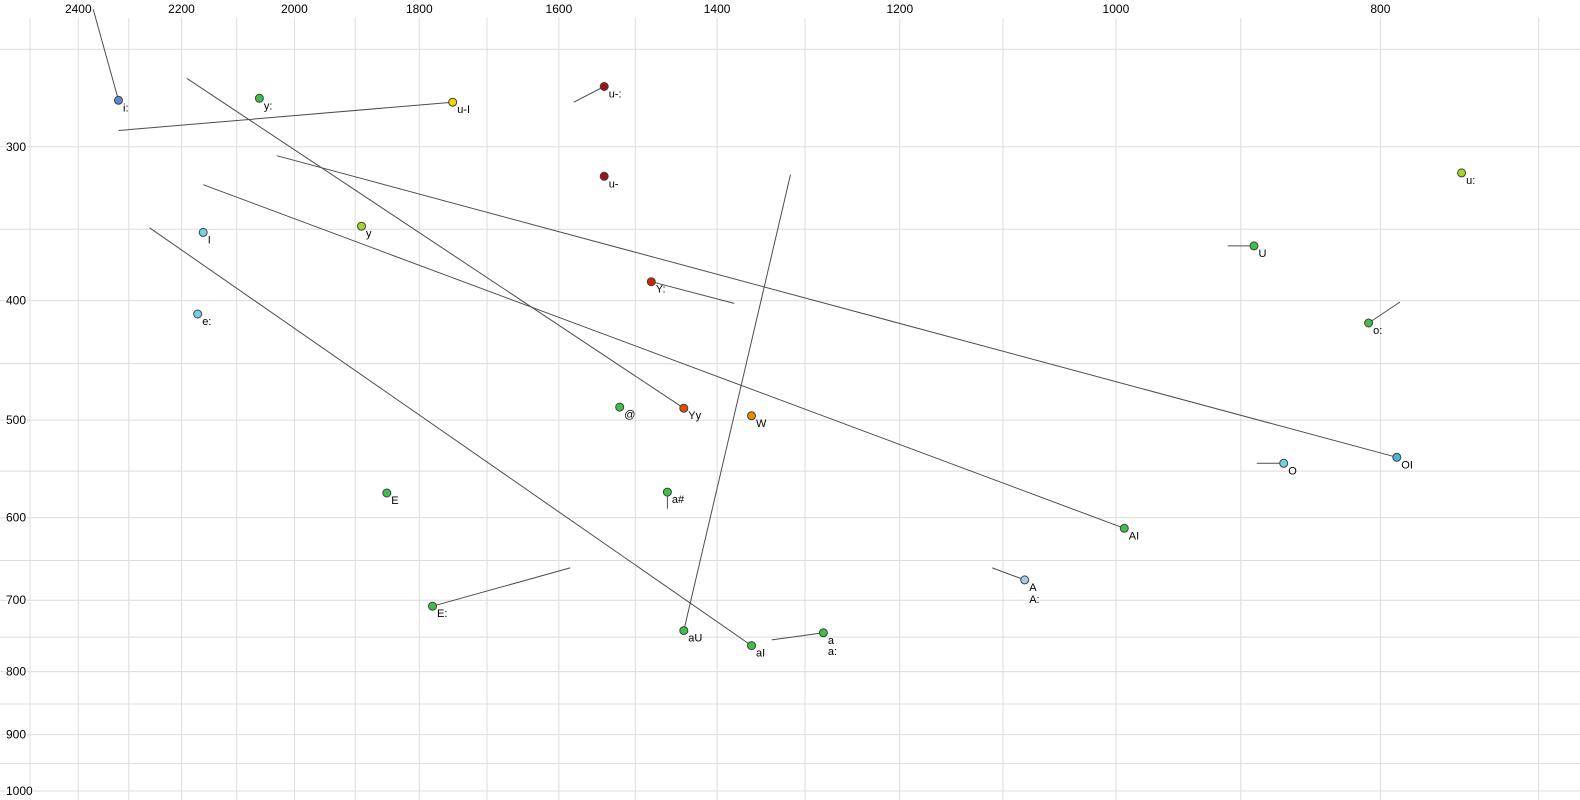  I want to click on x-tick-label-1600: 1600, so click(559, 9).